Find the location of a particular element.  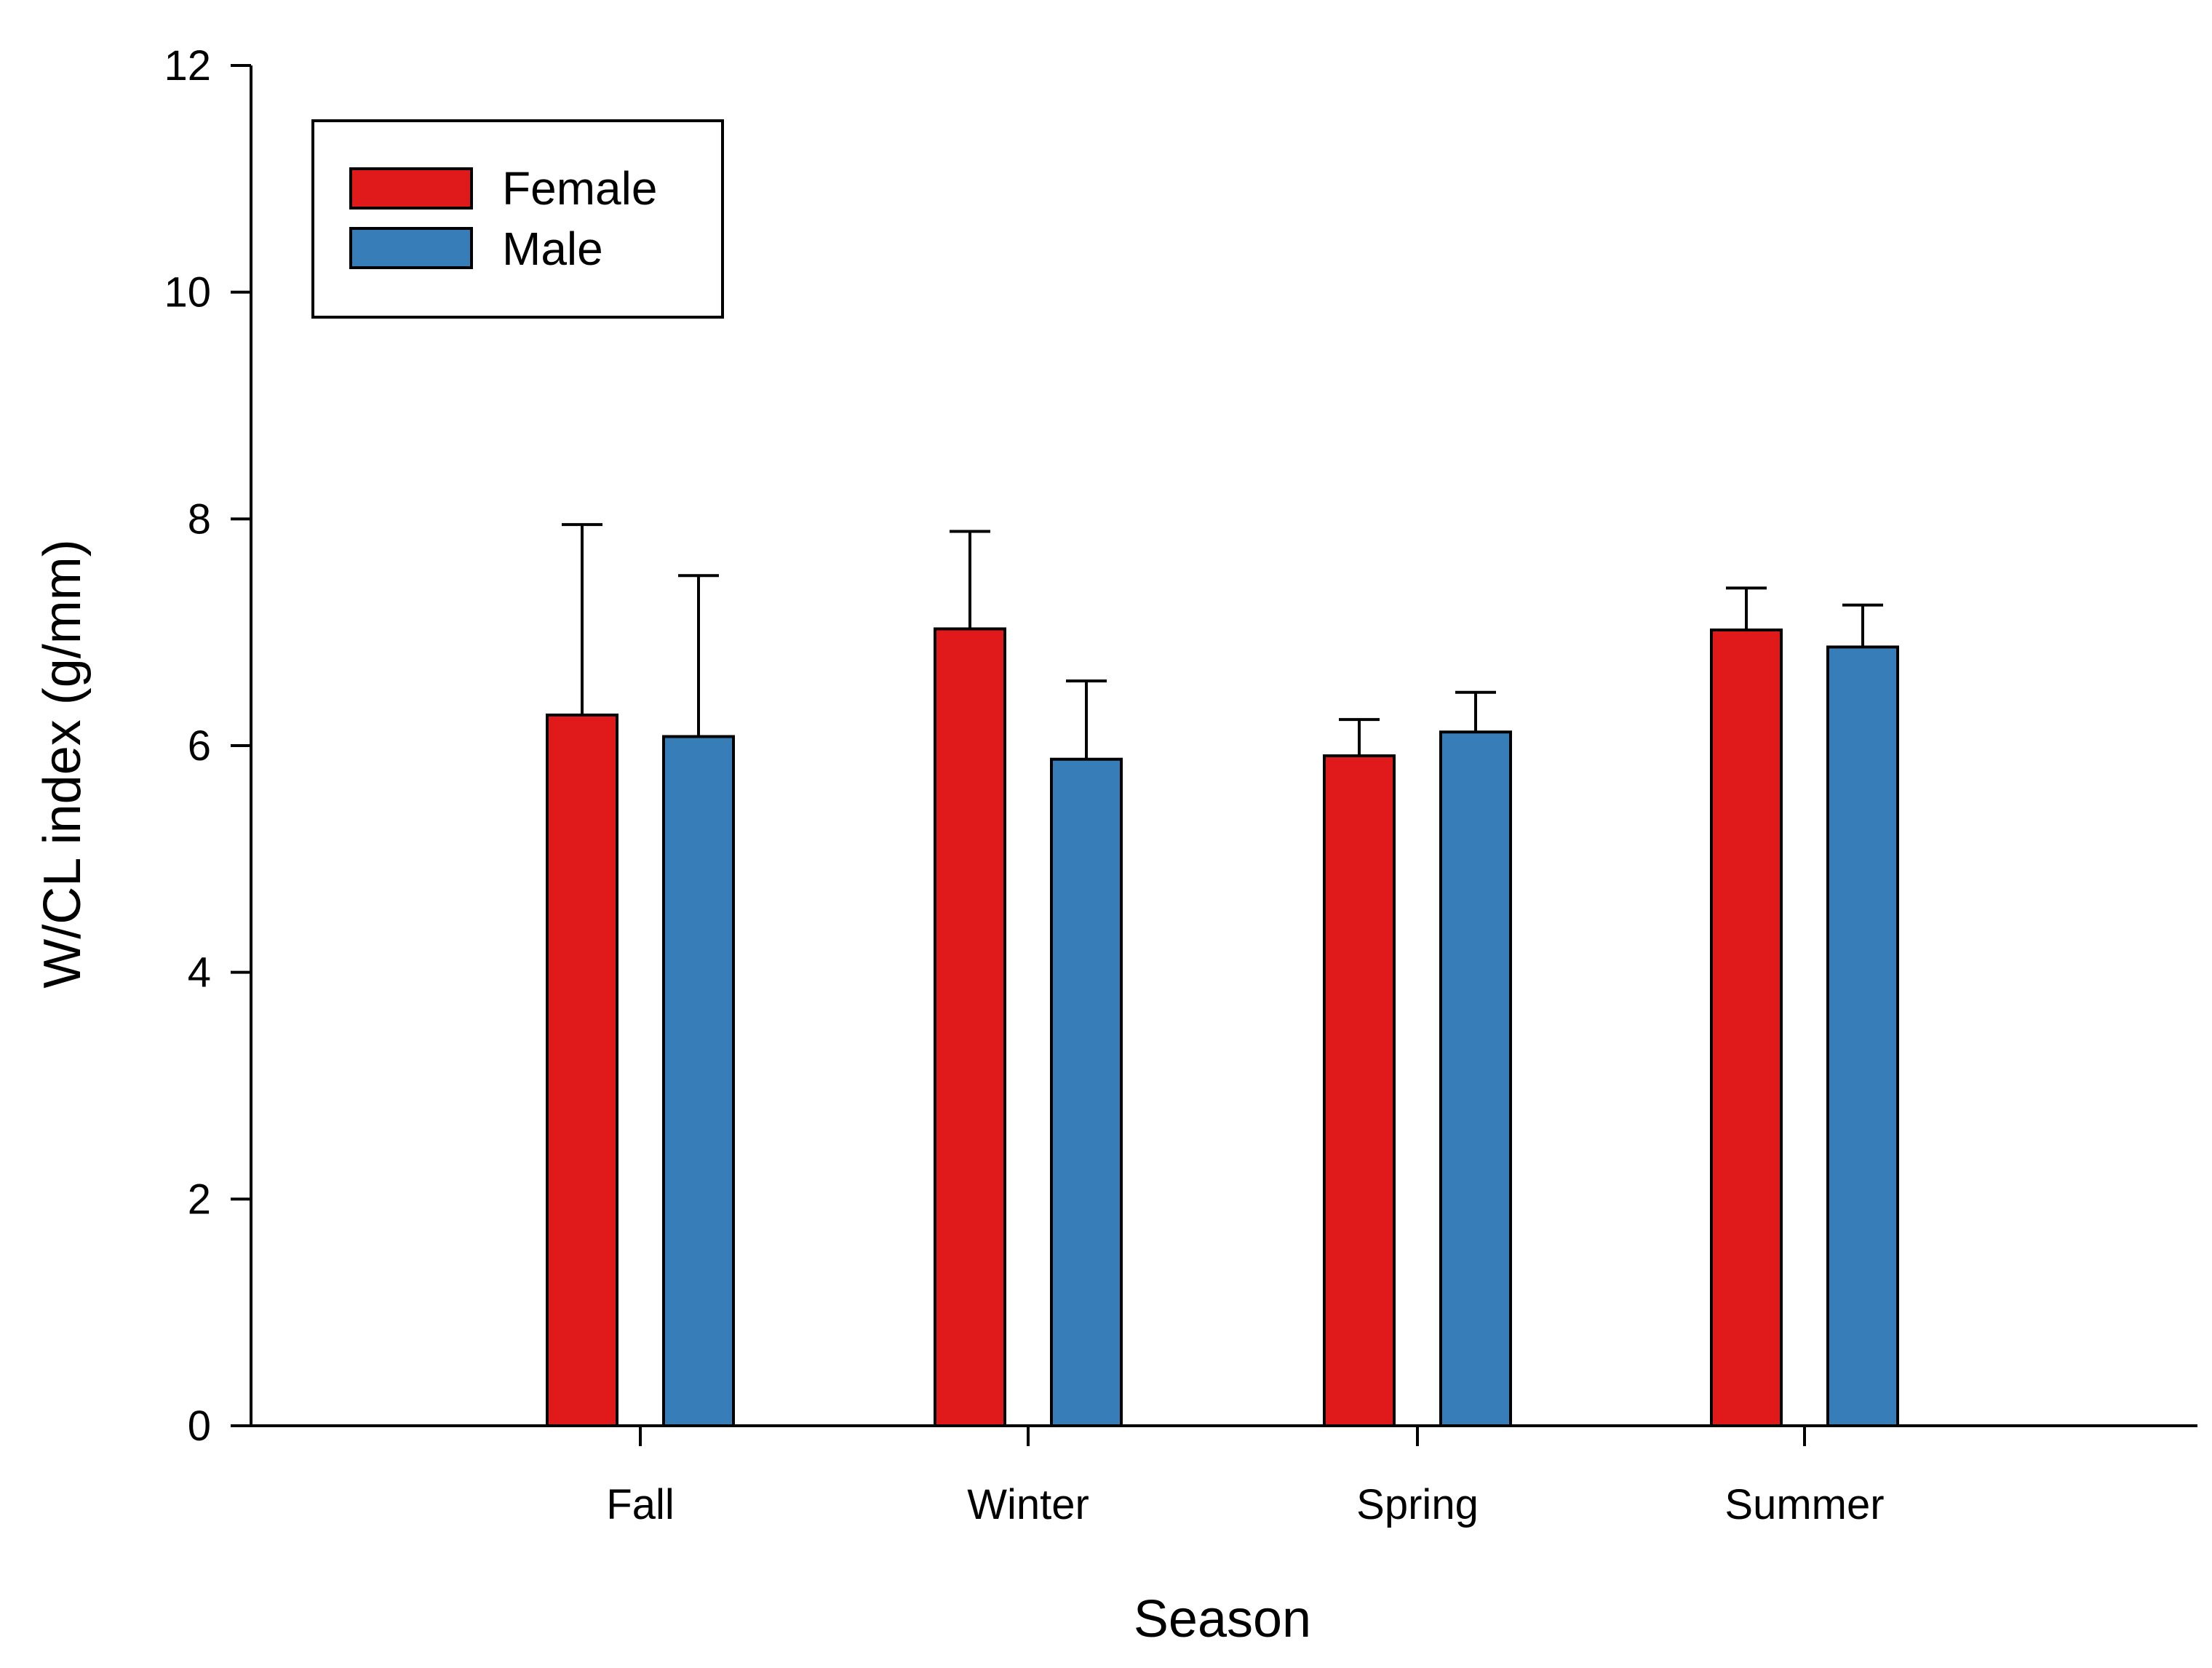

x-tick-label-winter: Winter is located at coordinates (1028, 1504).